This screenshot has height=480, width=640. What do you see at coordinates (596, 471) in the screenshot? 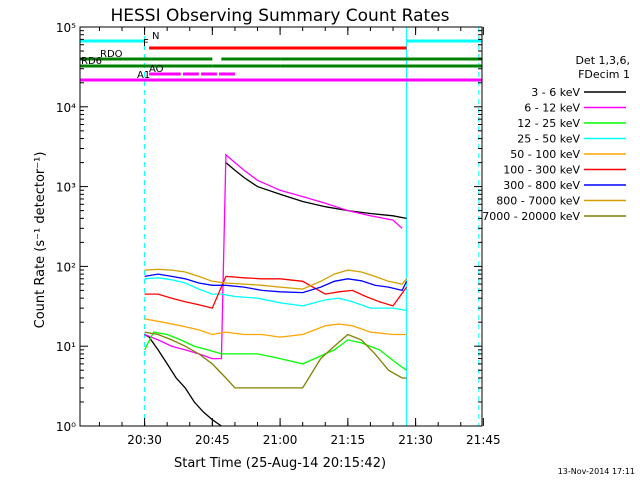
I see `footer-timestamp: 13-Nov-2014 17:11` at bounding box center [596, 471].